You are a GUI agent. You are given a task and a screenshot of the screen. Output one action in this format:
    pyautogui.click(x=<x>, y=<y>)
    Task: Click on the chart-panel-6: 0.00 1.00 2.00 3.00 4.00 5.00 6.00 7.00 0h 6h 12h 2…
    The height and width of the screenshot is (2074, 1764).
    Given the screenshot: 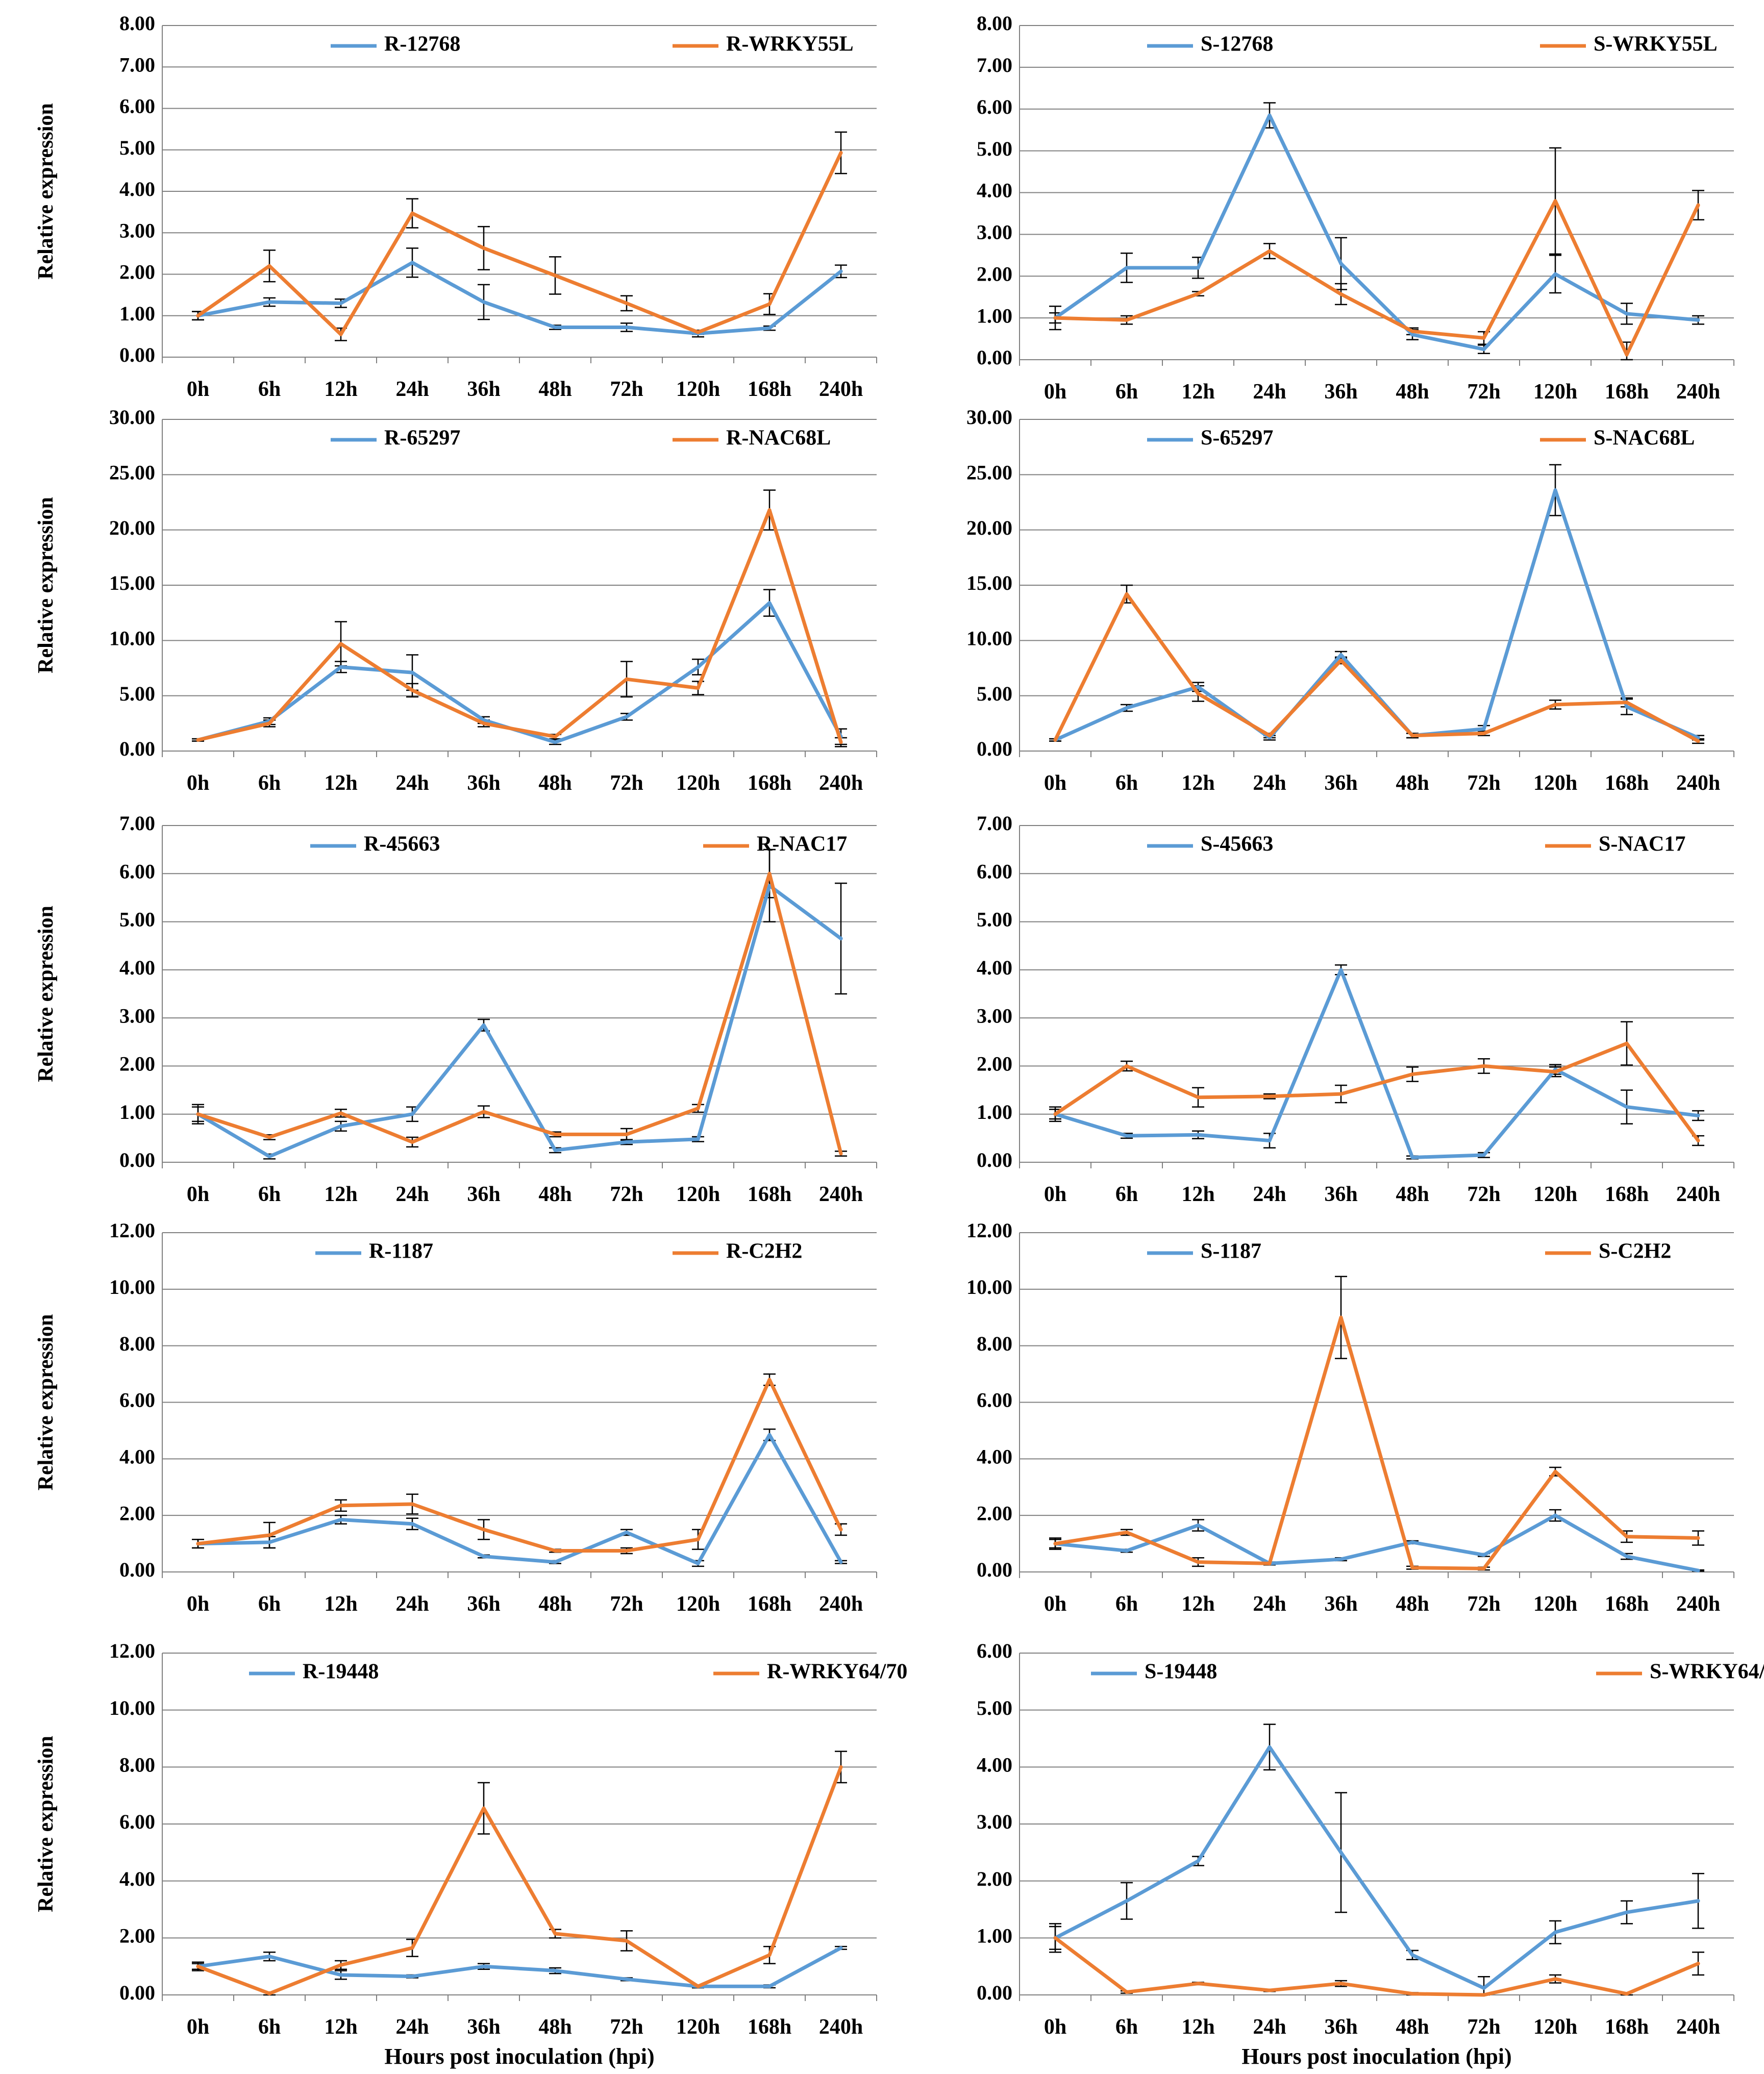 What is the action you would take?
    pyautogui.click(x=1355, y=1009)
    